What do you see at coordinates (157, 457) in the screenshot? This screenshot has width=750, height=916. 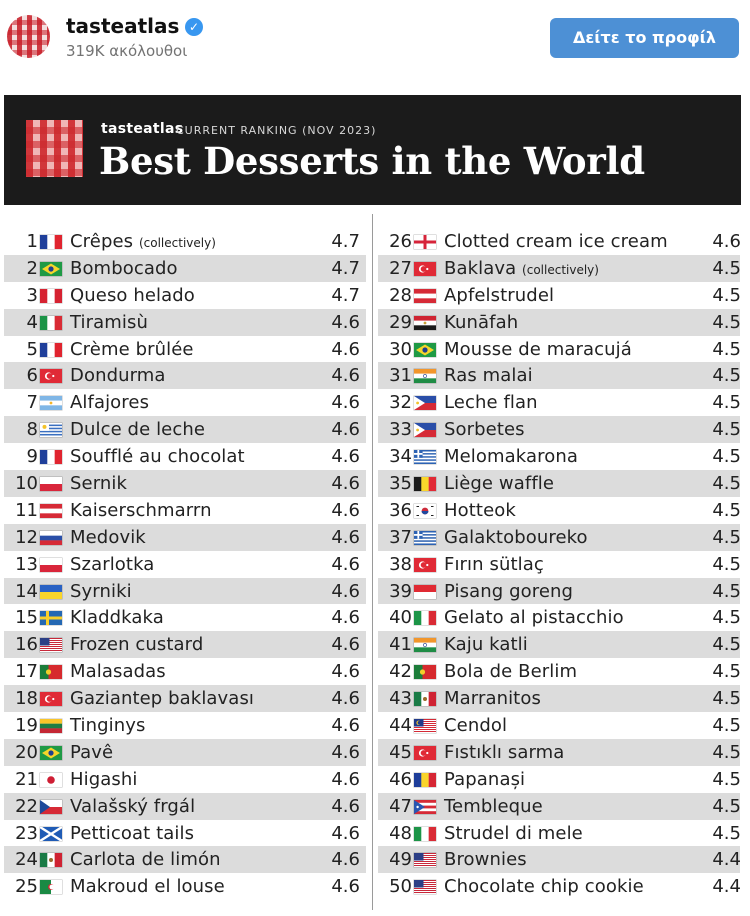 I see `dessert-name: Soufflé au chocolat` at bounding box center [157, 457].